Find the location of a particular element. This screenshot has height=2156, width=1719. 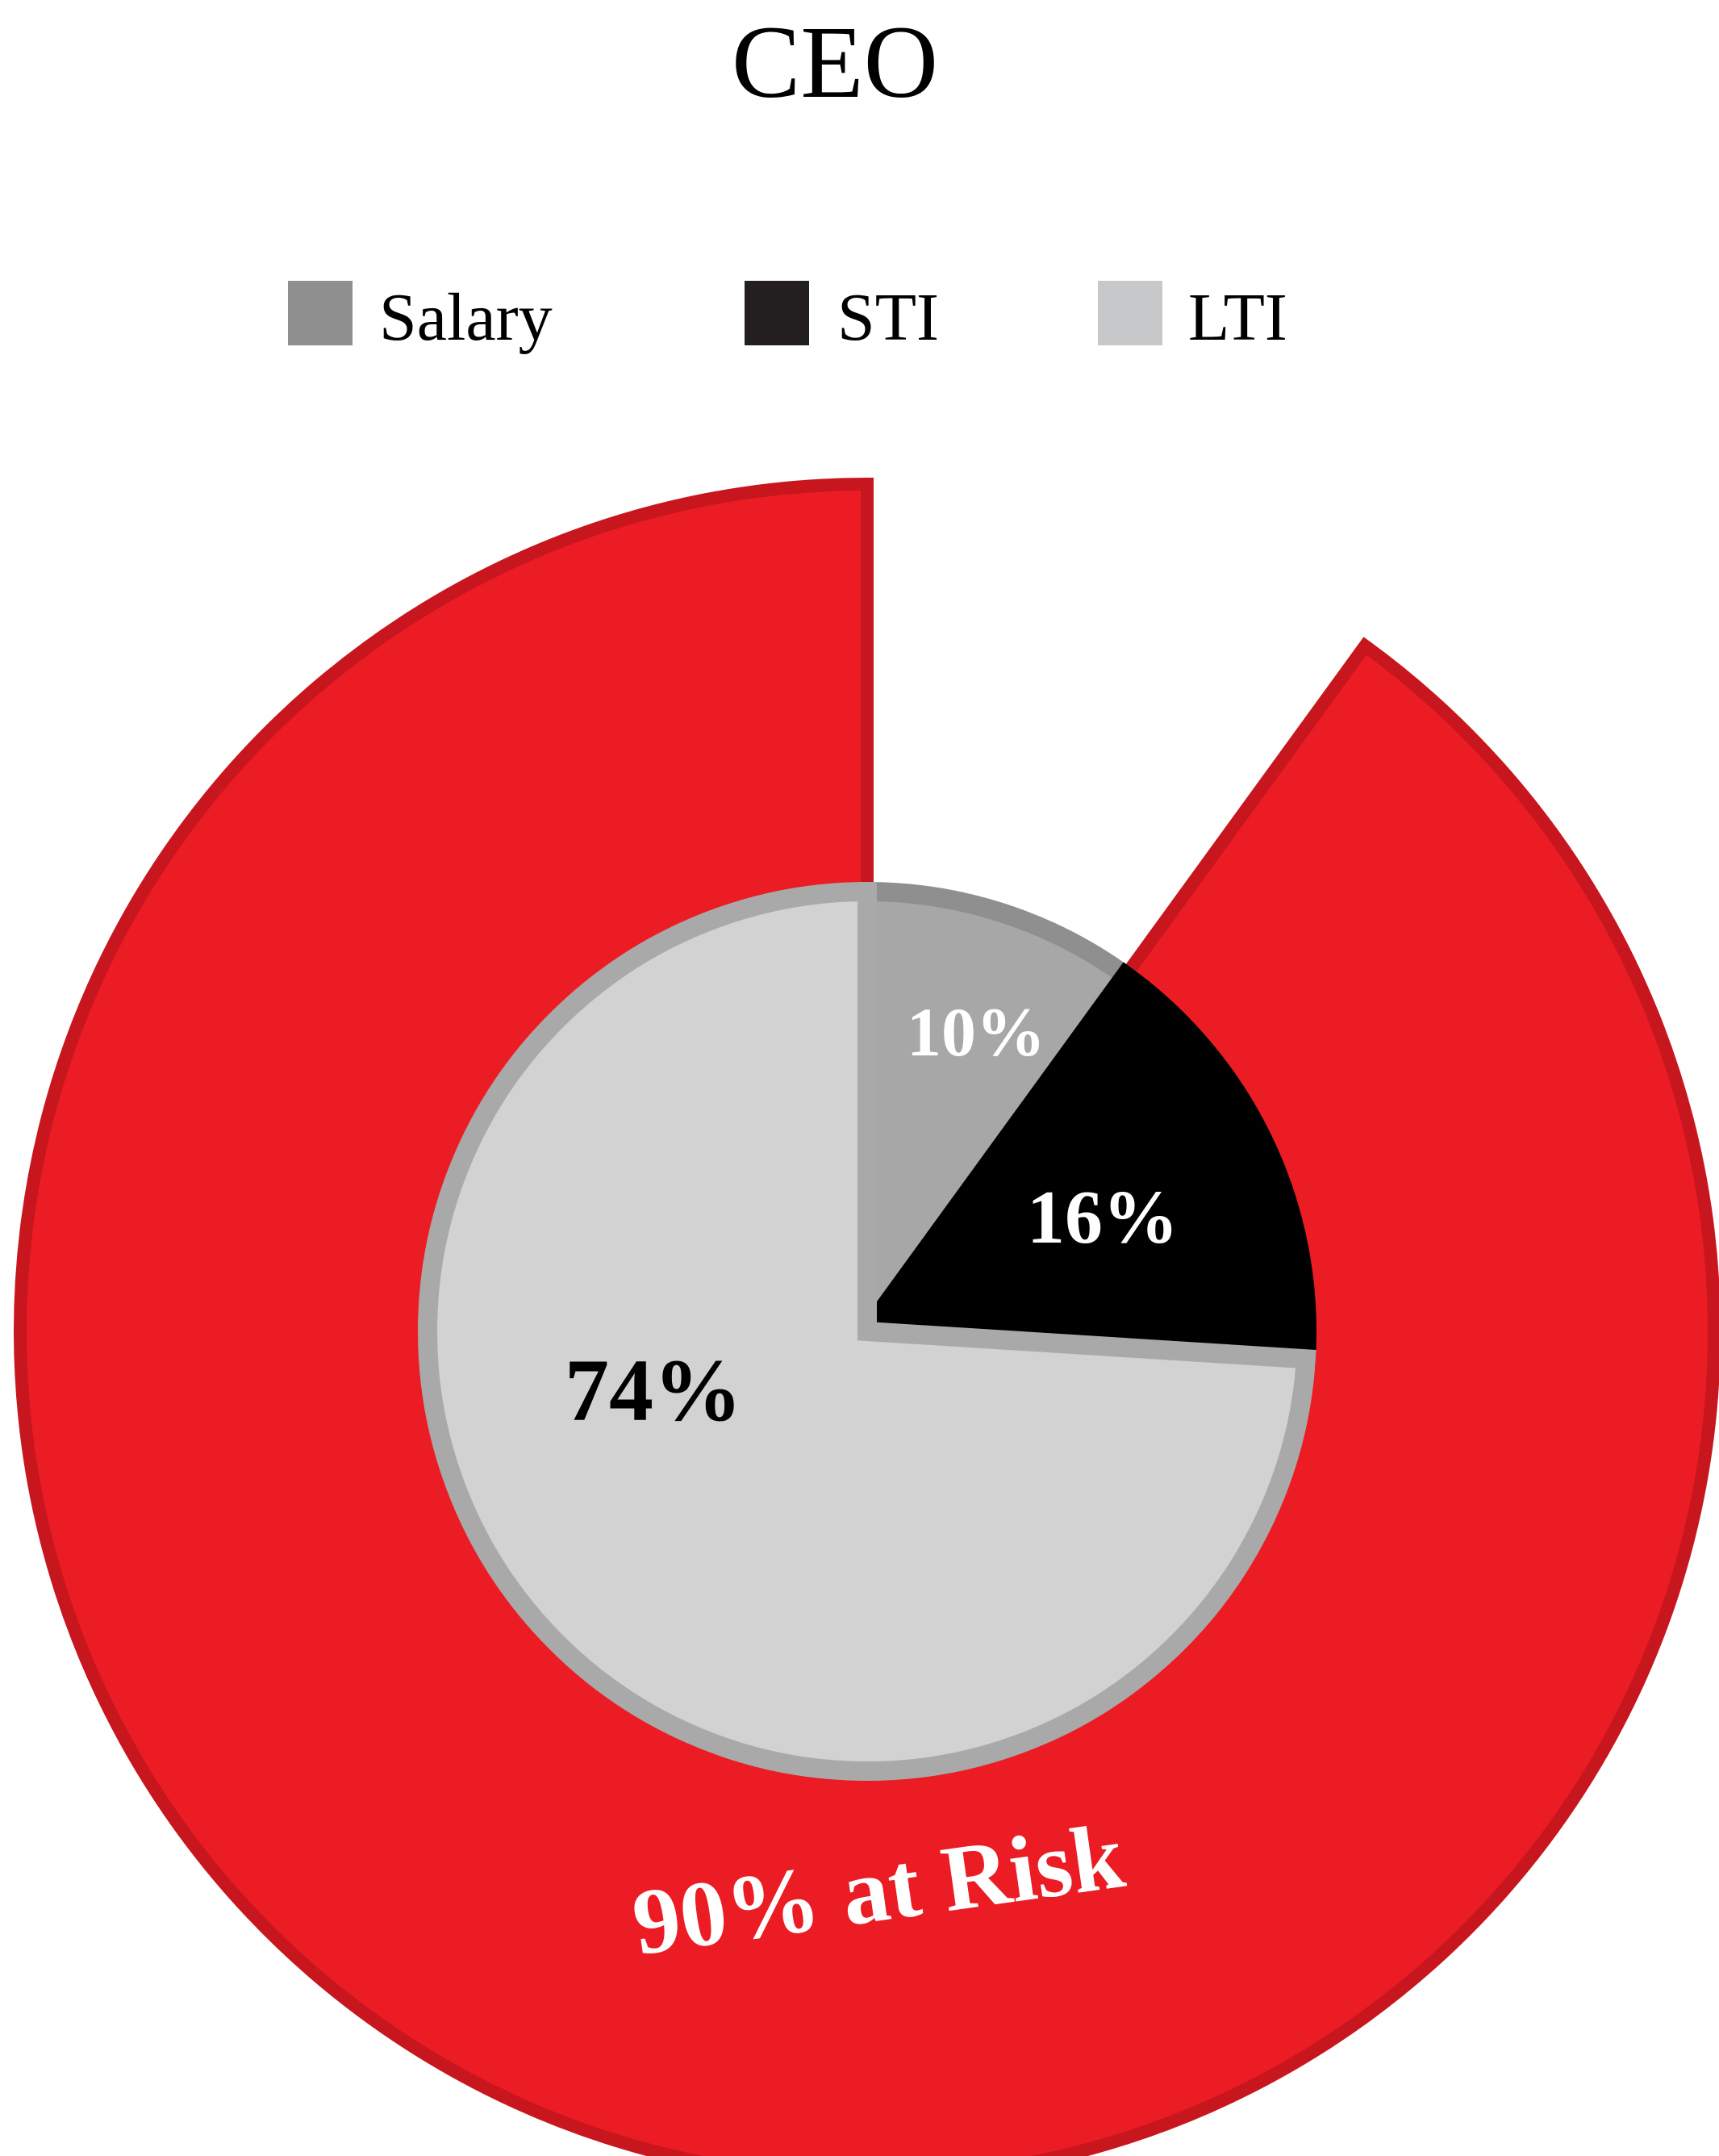

legend-label-salary: Salary is located at coordinates (466, 317).